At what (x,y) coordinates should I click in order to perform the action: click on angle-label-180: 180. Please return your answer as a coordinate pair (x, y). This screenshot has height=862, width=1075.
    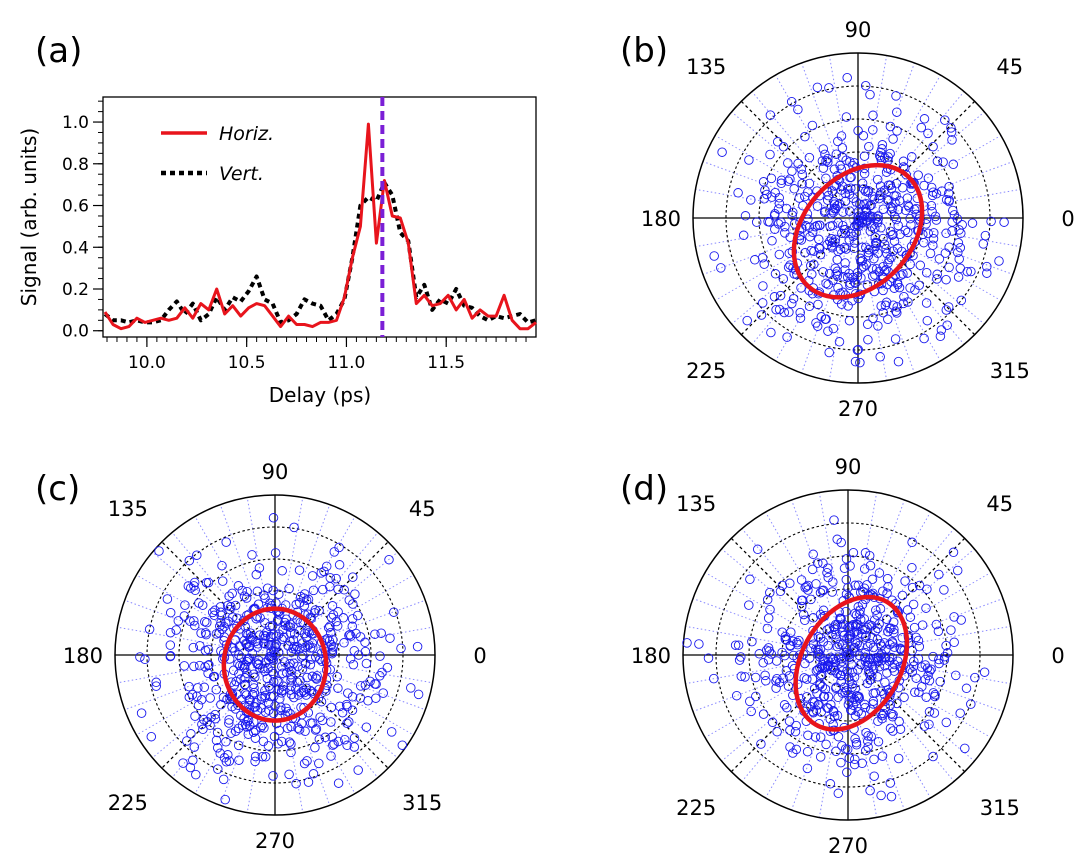
    Looking at the image, I should click on (83, 656).